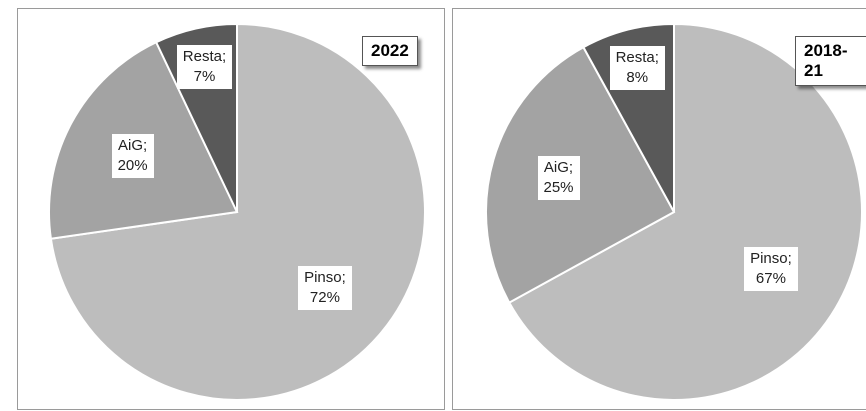  I want to click on pie-slice-aig, so click(580, 174).